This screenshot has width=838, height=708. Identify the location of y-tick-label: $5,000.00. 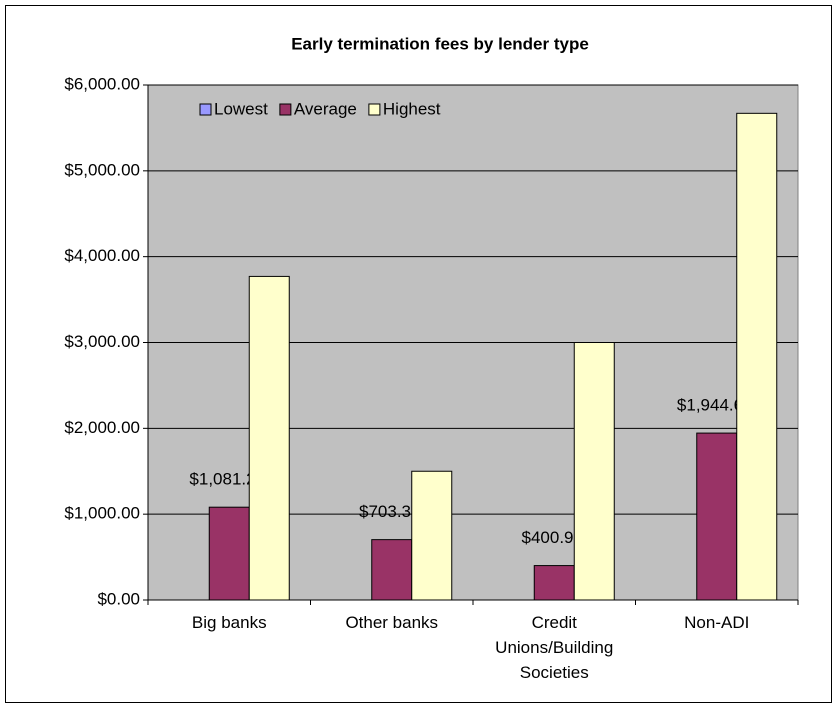
(102, 169).